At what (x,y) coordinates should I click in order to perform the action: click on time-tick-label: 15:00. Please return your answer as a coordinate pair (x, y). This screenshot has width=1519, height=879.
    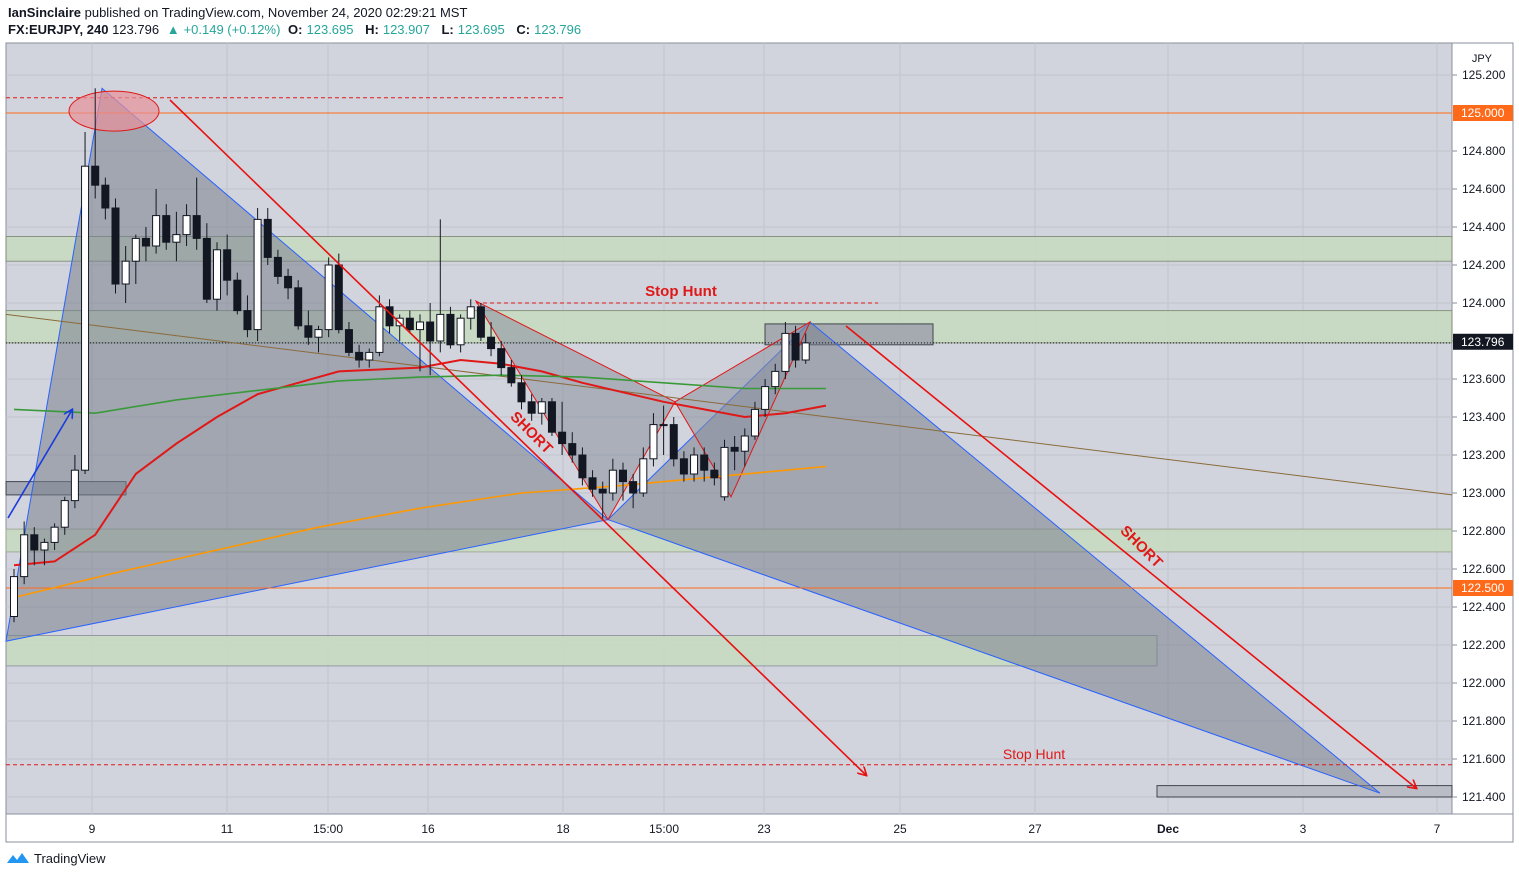
    Looking at the image, I should click on (664, 829).